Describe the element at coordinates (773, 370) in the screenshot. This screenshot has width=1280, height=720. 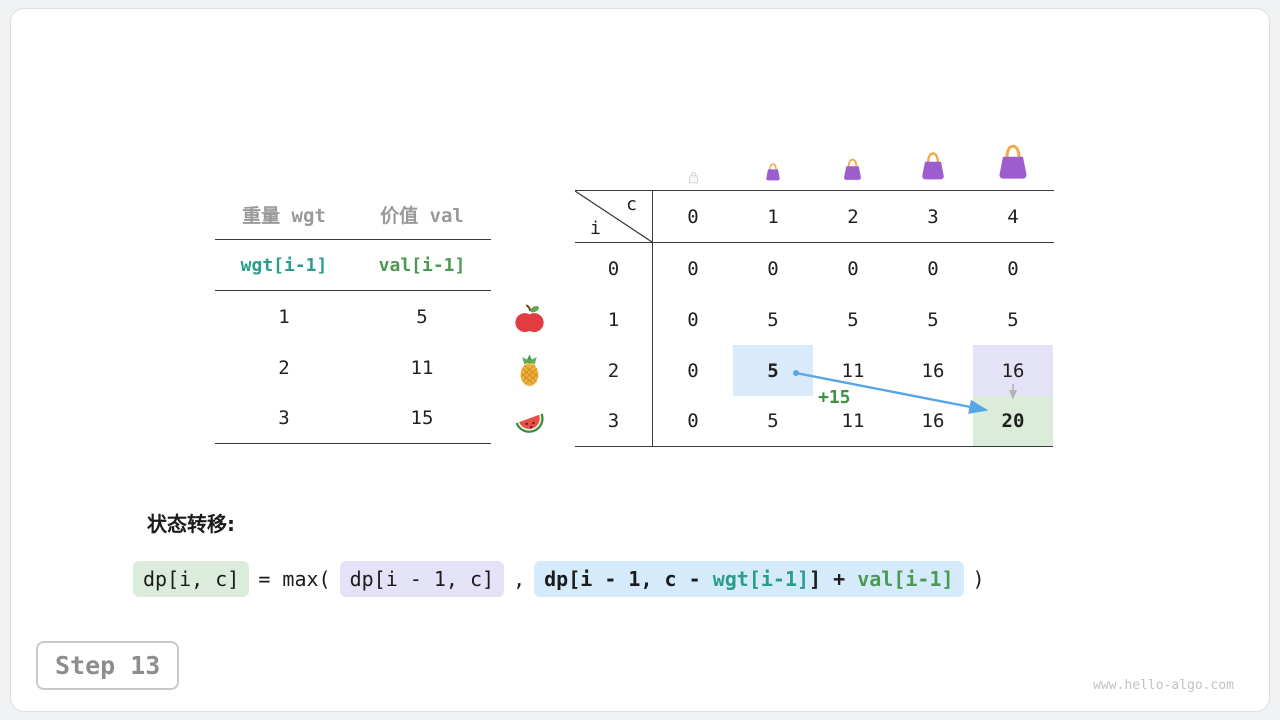
I see `dp-cell-source-highlight: 5` at that location.